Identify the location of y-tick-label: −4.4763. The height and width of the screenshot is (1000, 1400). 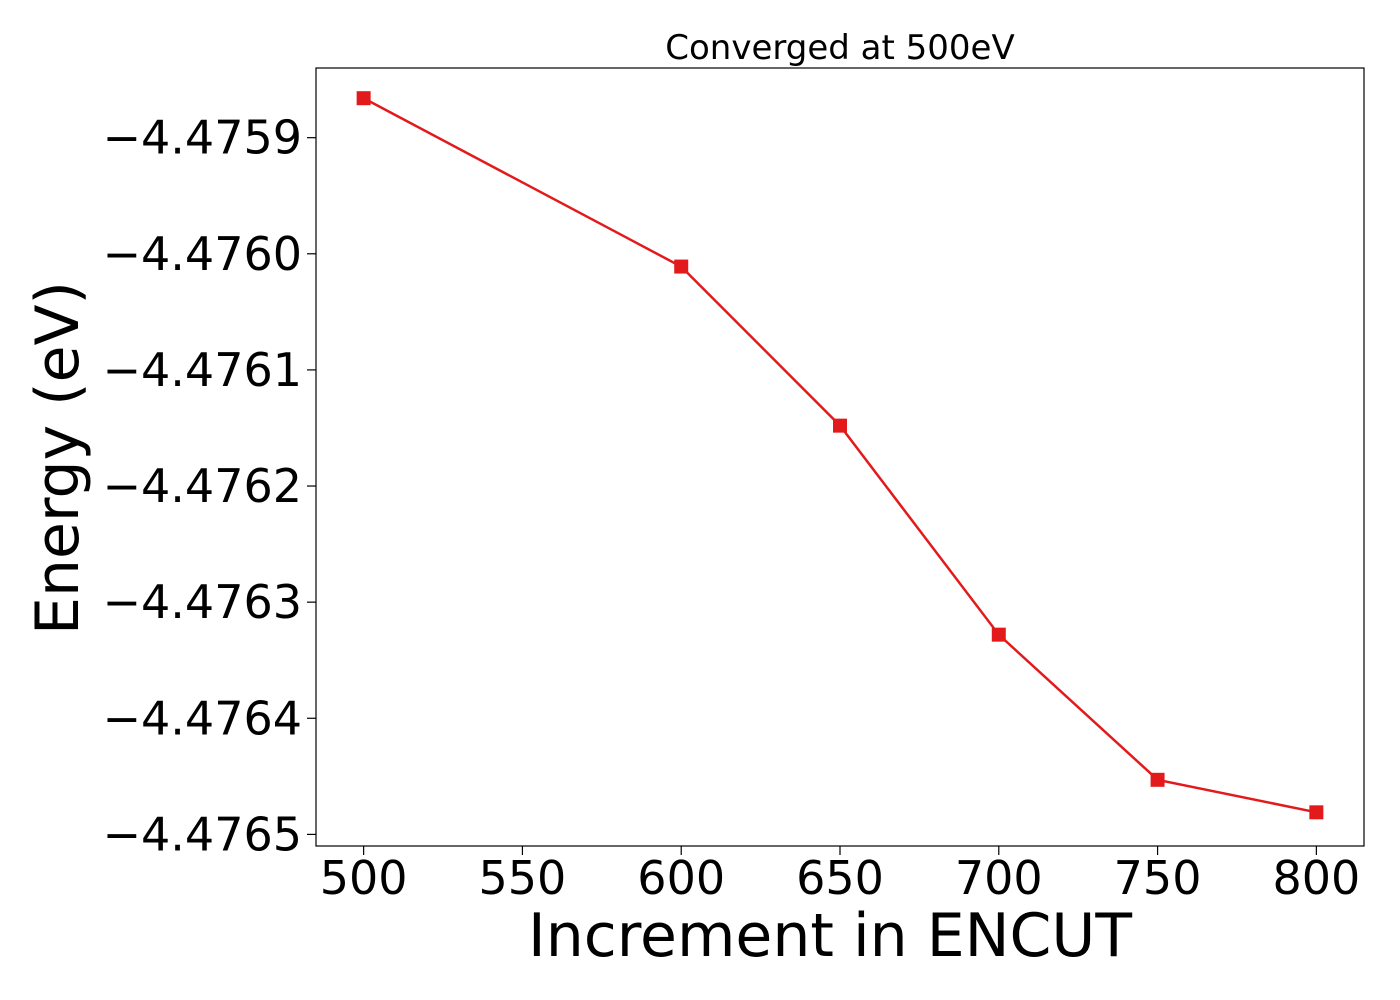
(203, 602).